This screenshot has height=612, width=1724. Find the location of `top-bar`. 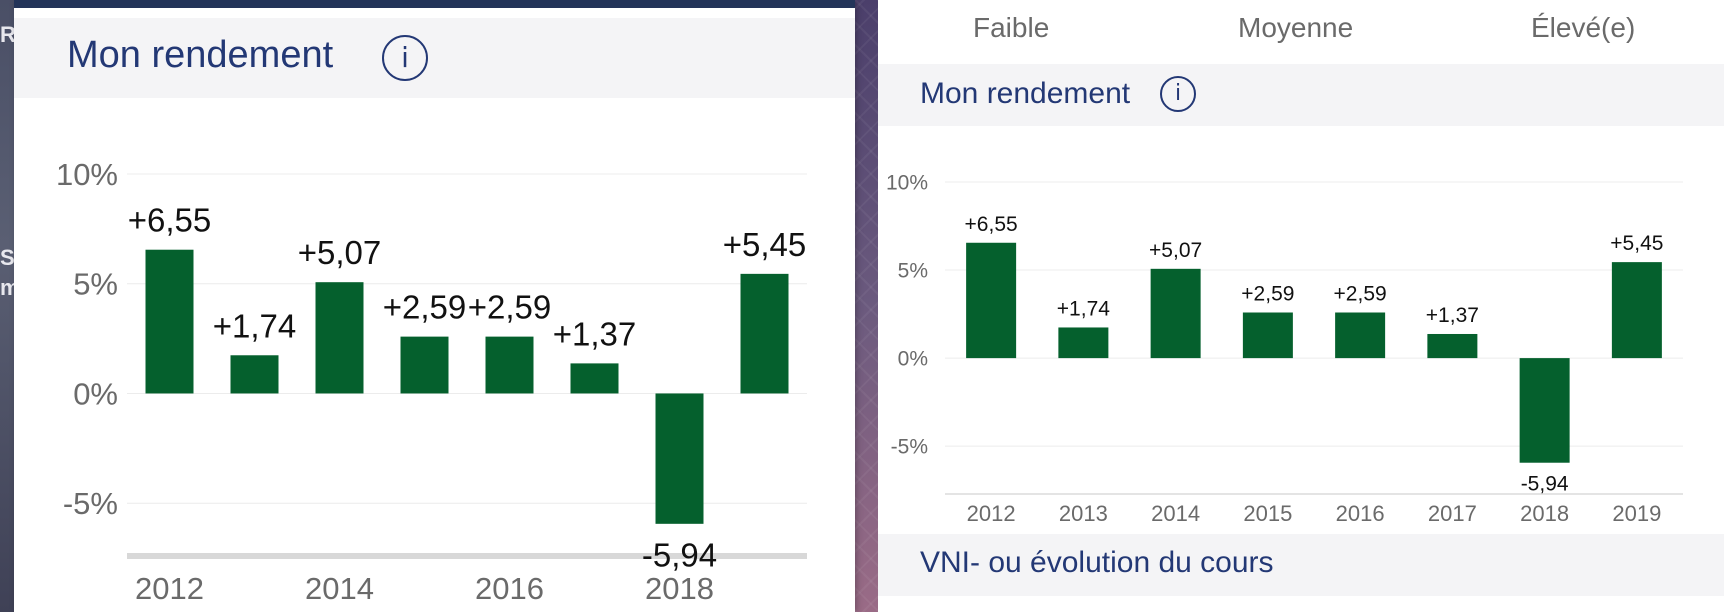

top-bar is located at coordinates (434, 4).